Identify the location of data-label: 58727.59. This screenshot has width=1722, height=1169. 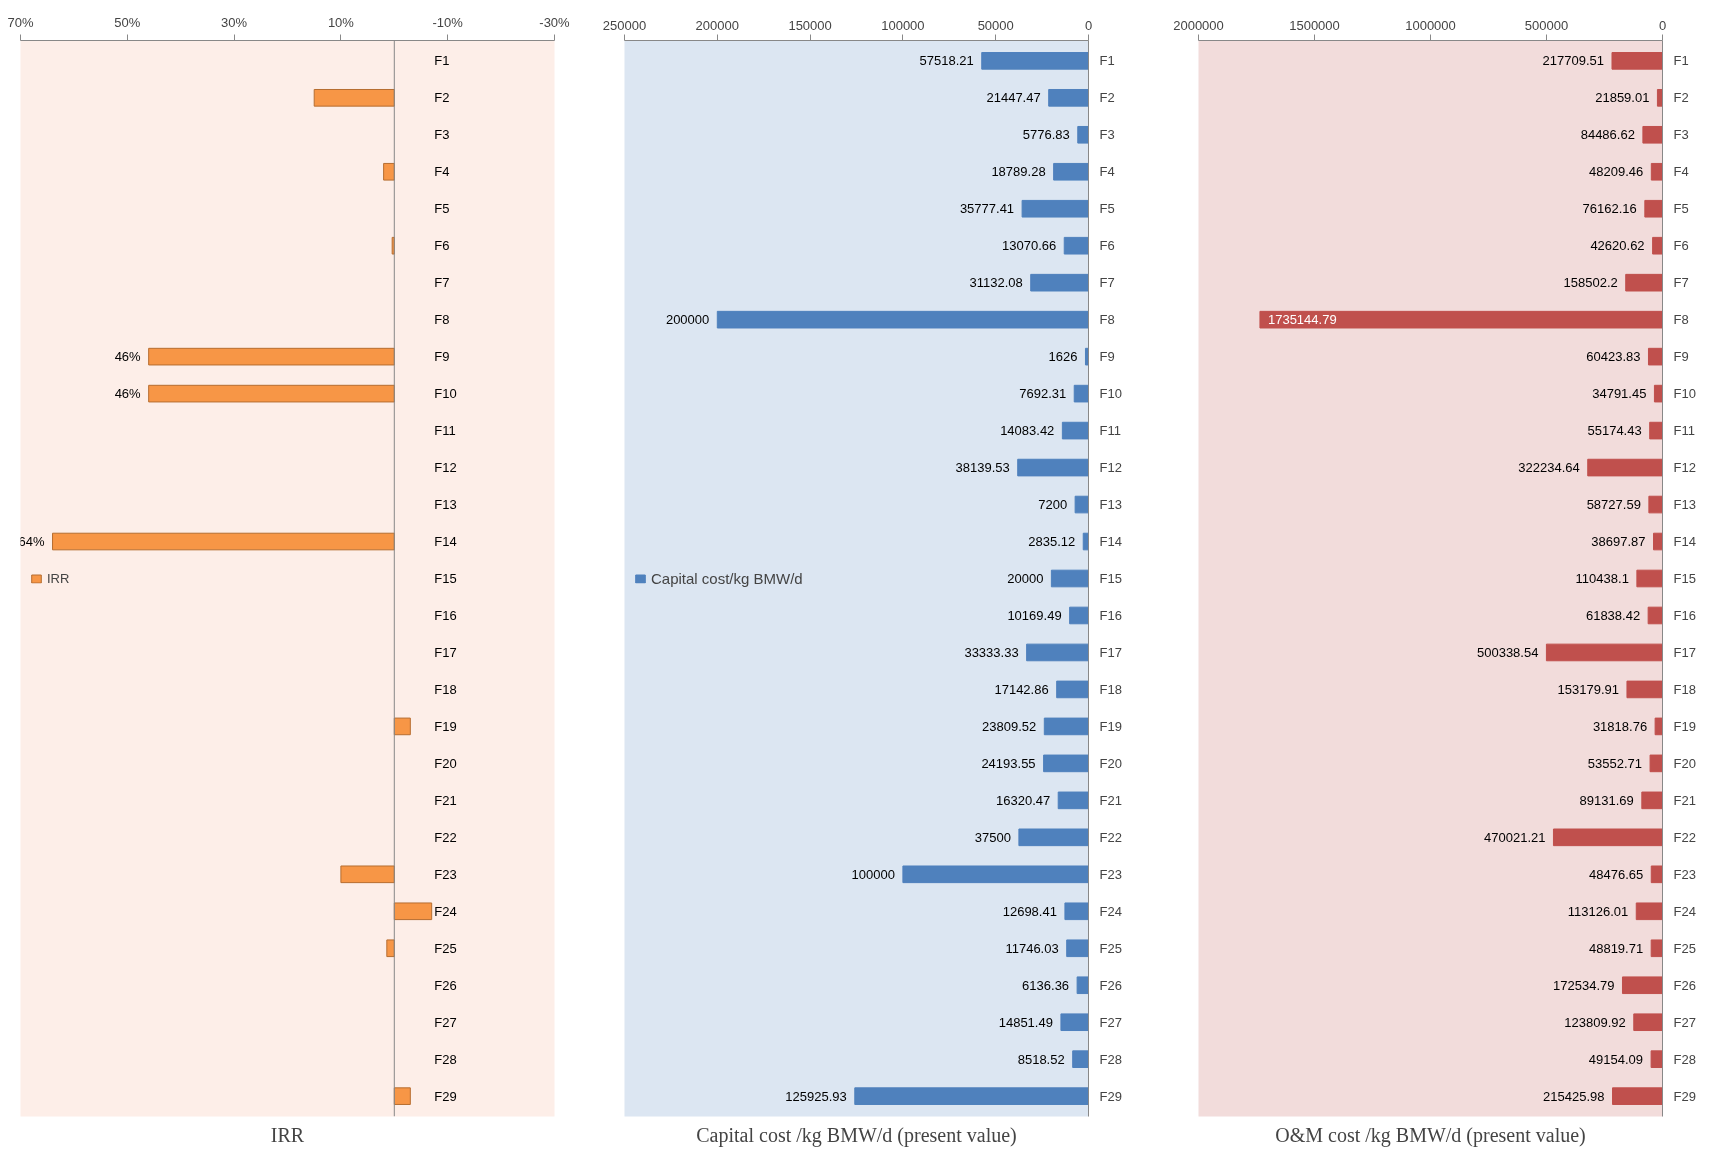
(1613, 505).